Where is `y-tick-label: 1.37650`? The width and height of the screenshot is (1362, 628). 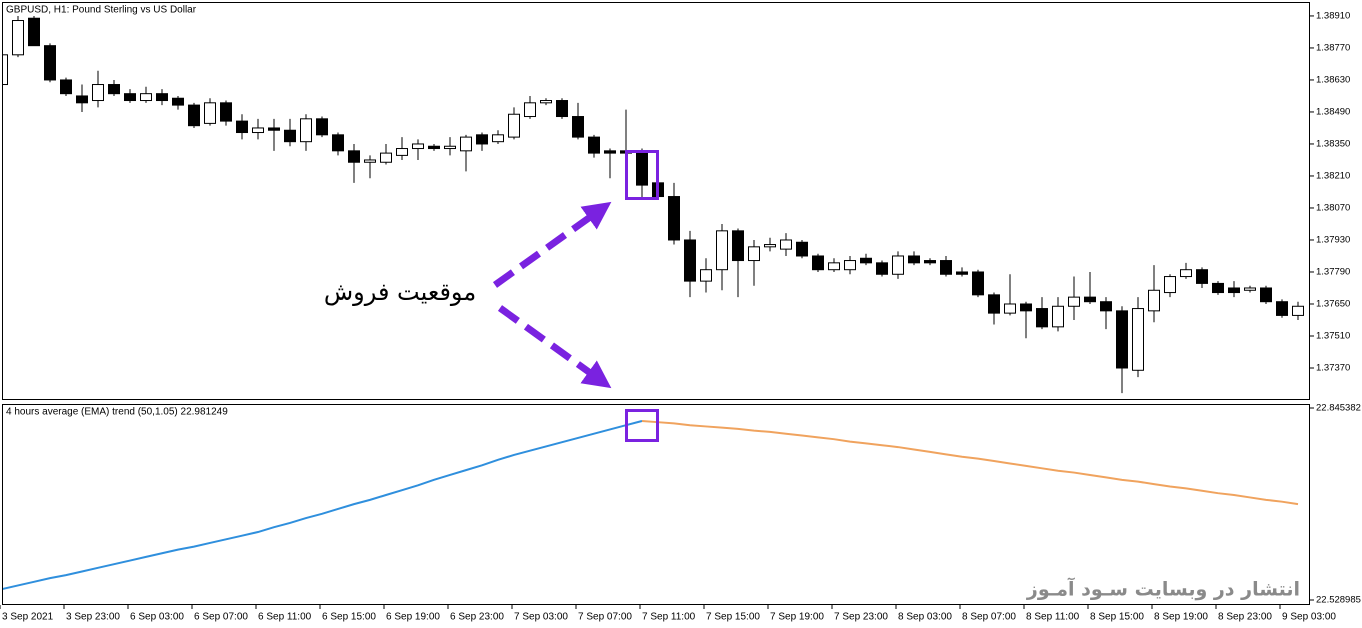
y-tick-label: 1.37650 is located at coordinates (1333, 304).